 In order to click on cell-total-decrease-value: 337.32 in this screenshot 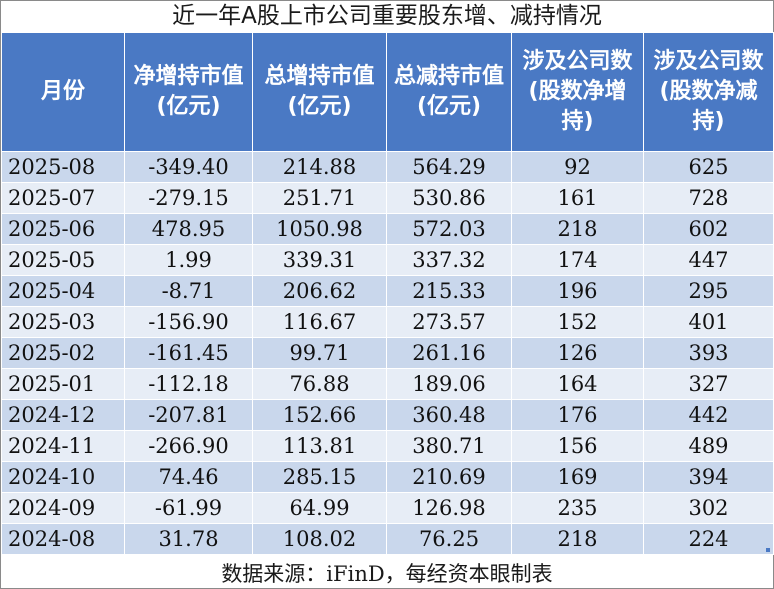, I will do `click(449, 260)`.